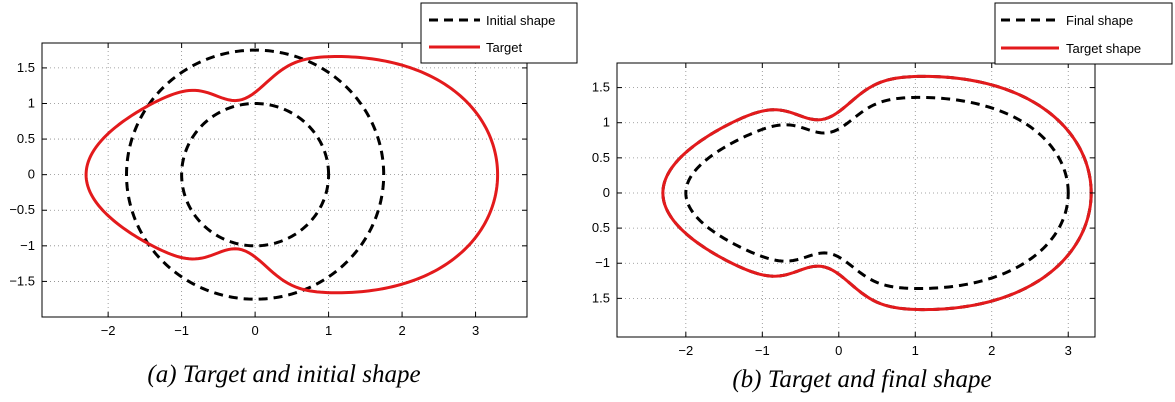  I want to click on y-tick-label-a-4: −0.5, so click(22, 209).